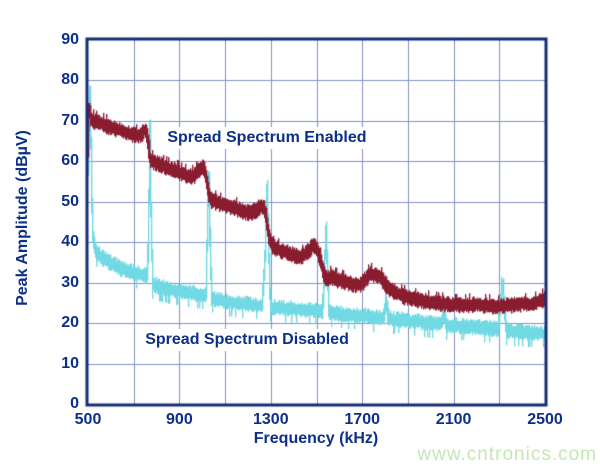 The image size is (600, 473). What do you see at coordinates (70, 323) in the screenshot?
I see `y-tick-label: 20` at bounding box center [70, 323].